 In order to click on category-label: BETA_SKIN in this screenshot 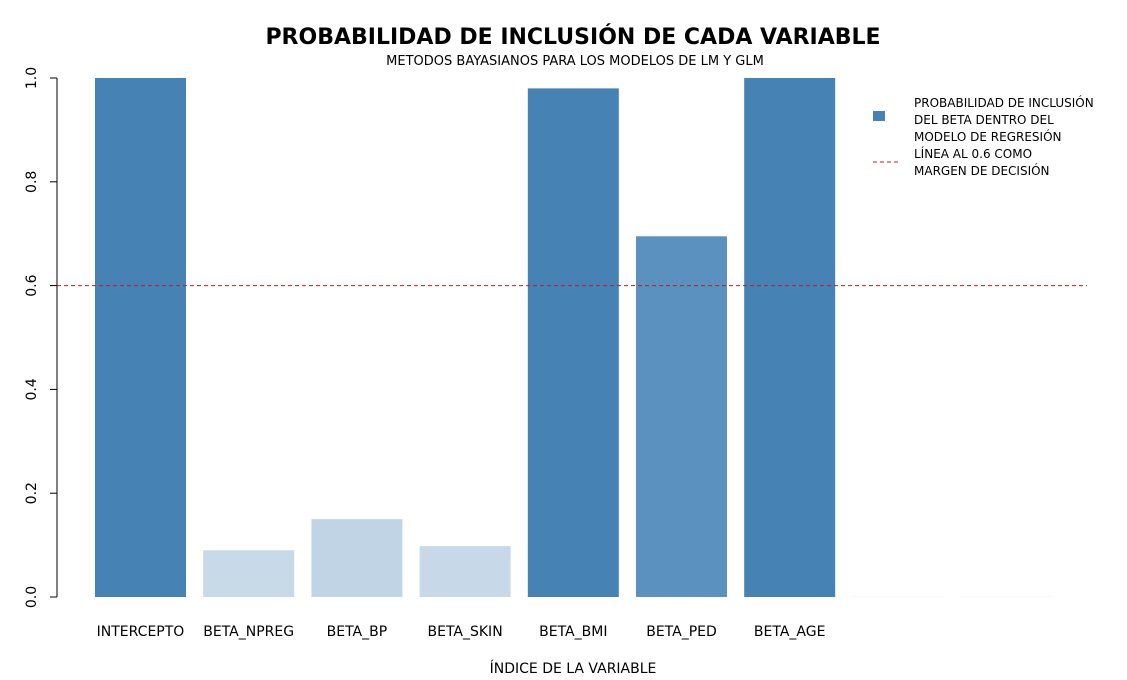, I will do `click(465, 632)`.